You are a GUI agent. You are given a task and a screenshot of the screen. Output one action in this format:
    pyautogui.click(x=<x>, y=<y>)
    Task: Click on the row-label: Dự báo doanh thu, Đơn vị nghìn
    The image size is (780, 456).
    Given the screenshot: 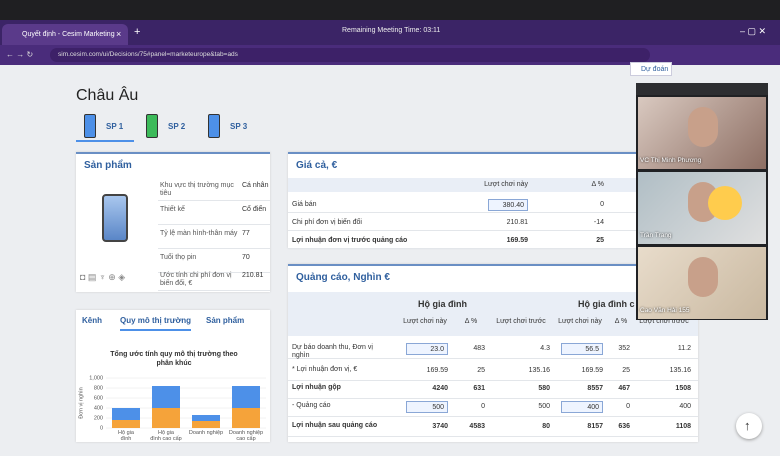 What is the action you would take?
    pyautogui.click(x=332, y=351)
    